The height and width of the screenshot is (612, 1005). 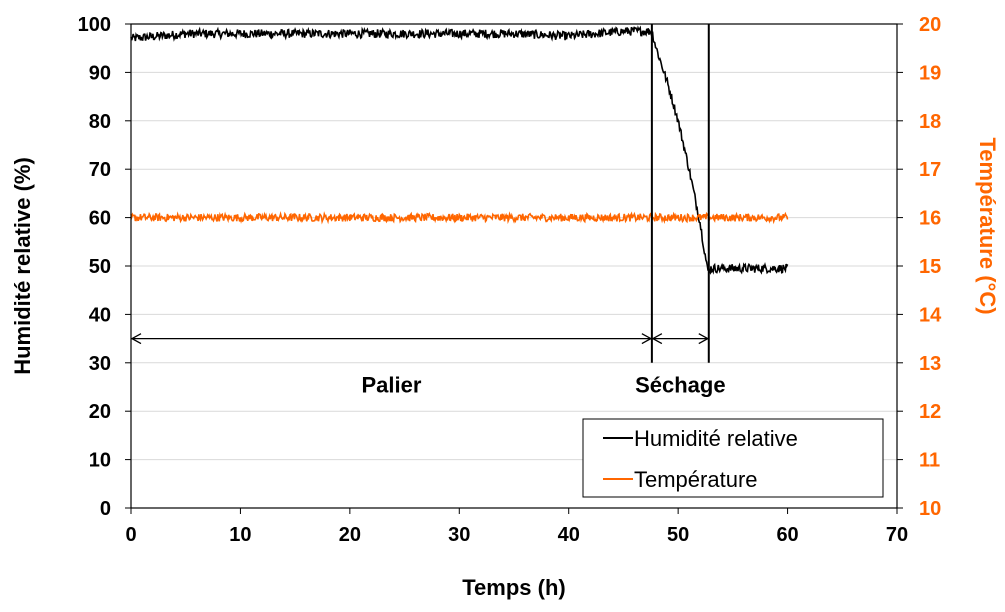 What do you see at coordinates (22, 266) in the screenshot?
I see `y-axis-left-title: Humidité relative (%)` at bounding box center [22, 266].